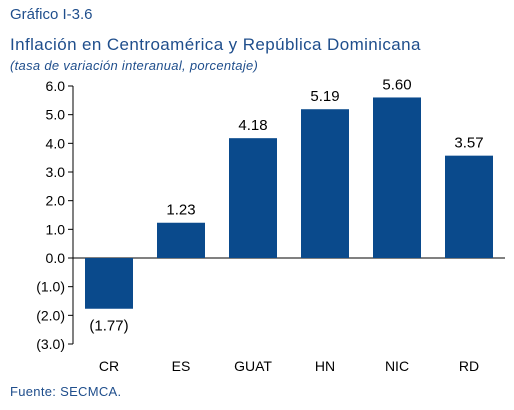  What do you see at coordinates (469, 206) in the screenshot?
I see `bar-rd` at bounding box center [469, 206].